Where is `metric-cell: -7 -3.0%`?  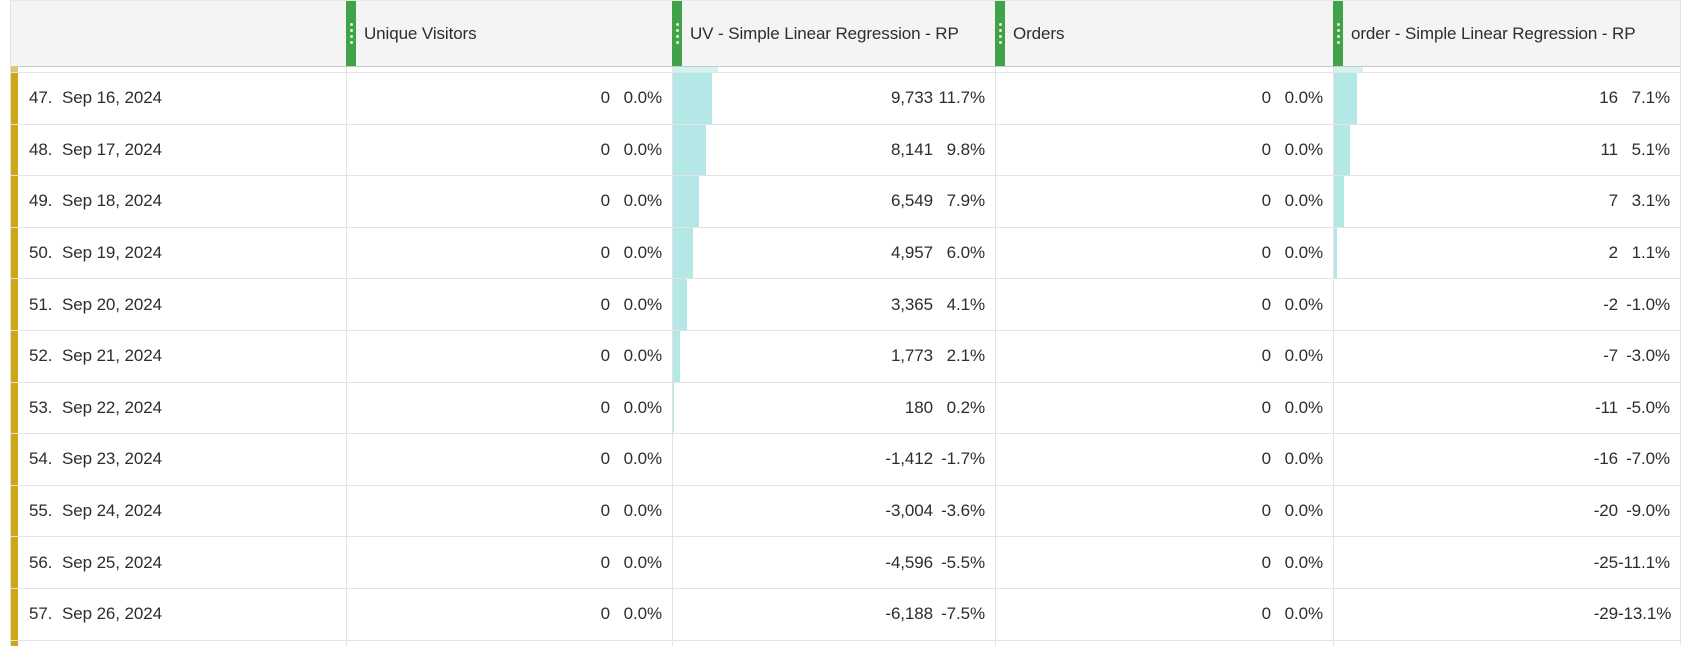 metric-cell: -7 -3.0% is located at coordinates (1506, 356).